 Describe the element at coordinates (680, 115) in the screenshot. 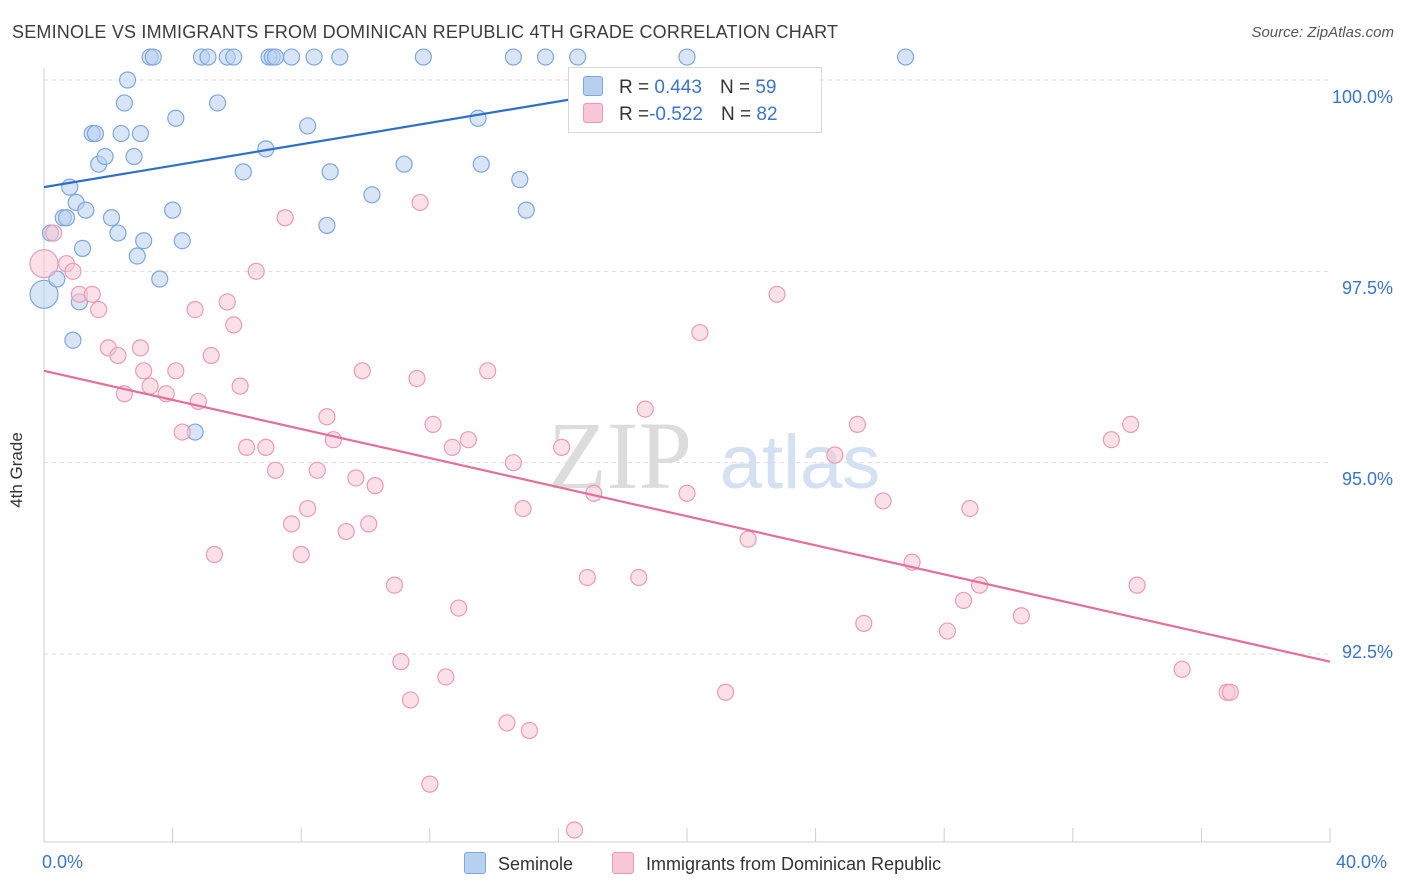

I see `legend-row-dominican: R =-0.522 N = 82` at that location.